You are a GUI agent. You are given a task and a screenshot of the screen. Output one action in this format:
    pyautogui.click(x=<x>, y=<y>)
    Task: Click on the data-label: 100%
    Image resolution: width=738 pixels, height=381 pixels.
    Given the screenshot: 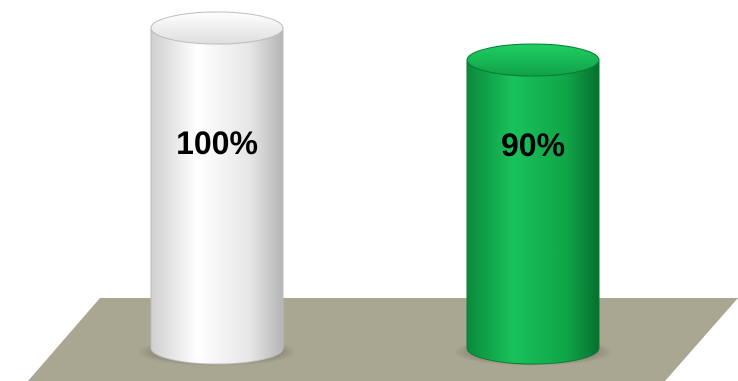 What is the action you would take?
    pyautogui.click(x=217, y=143)
    